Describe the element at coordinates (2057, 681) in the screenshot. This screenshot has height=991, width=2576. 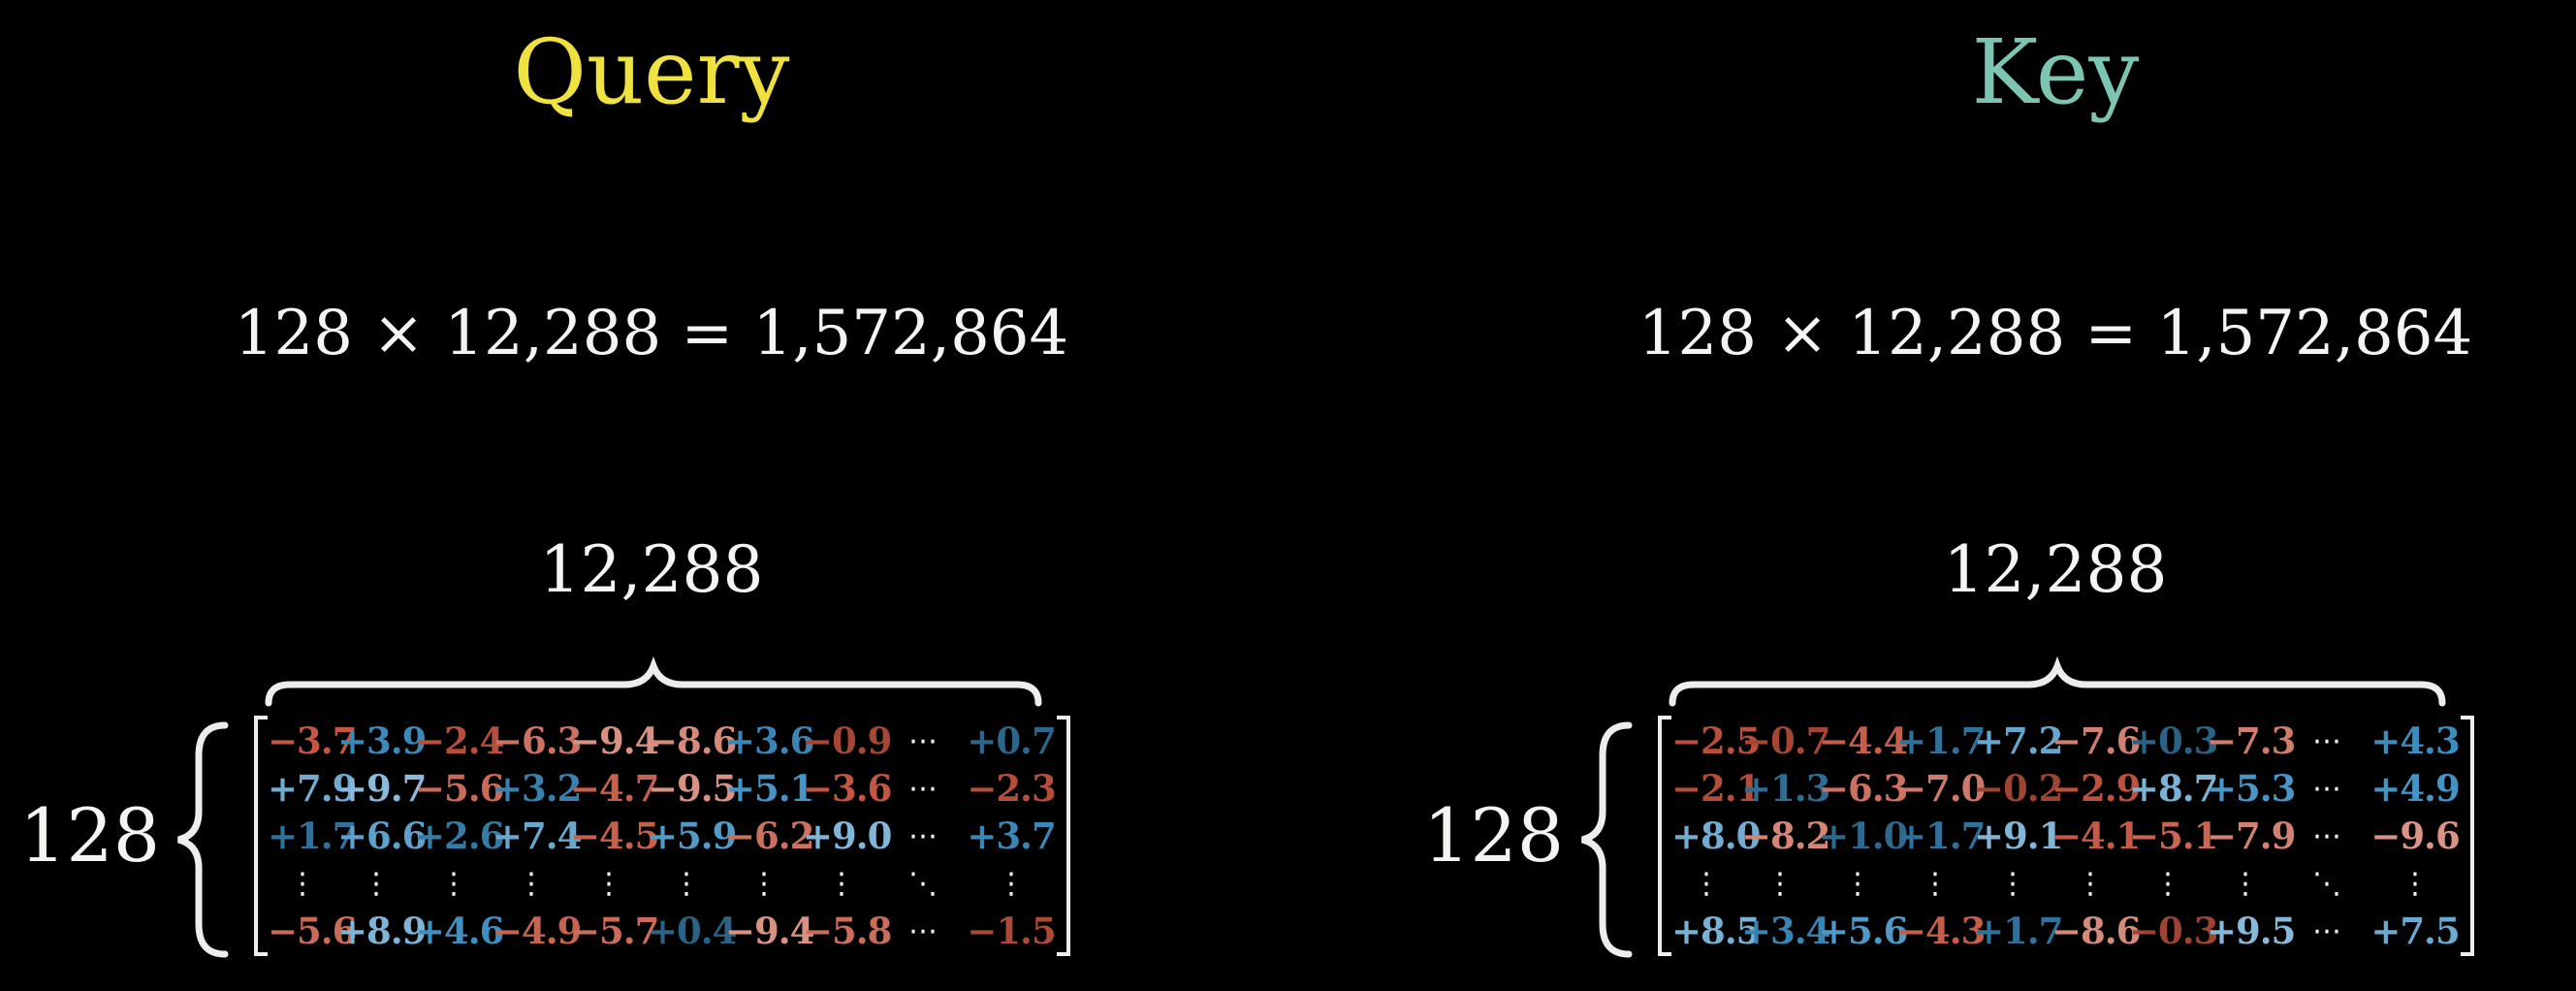
I see `key-overbrace` at that location.